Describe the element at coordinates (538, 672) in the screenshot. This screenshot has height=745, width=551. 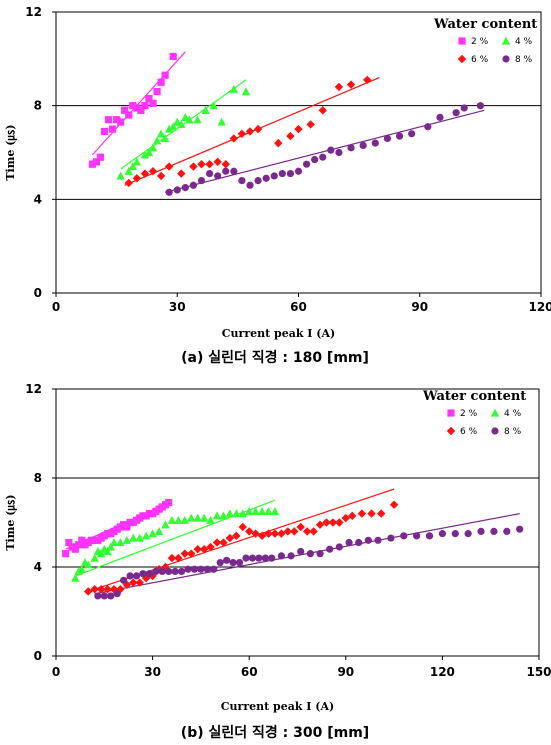
I see `x-tick-label: 150` at that location.